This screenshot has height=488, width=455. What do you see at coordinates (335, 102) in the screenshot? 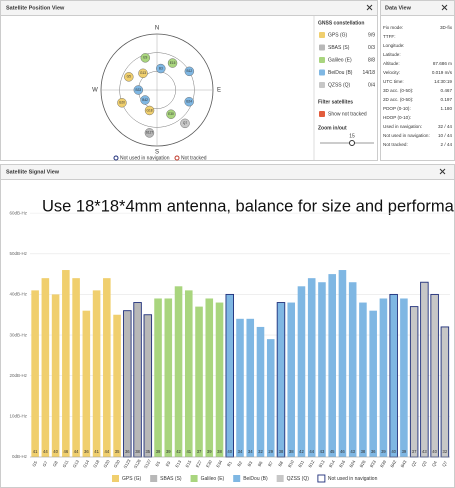
I see `section-title: Filter satellites` at bounding box center [335, 102].